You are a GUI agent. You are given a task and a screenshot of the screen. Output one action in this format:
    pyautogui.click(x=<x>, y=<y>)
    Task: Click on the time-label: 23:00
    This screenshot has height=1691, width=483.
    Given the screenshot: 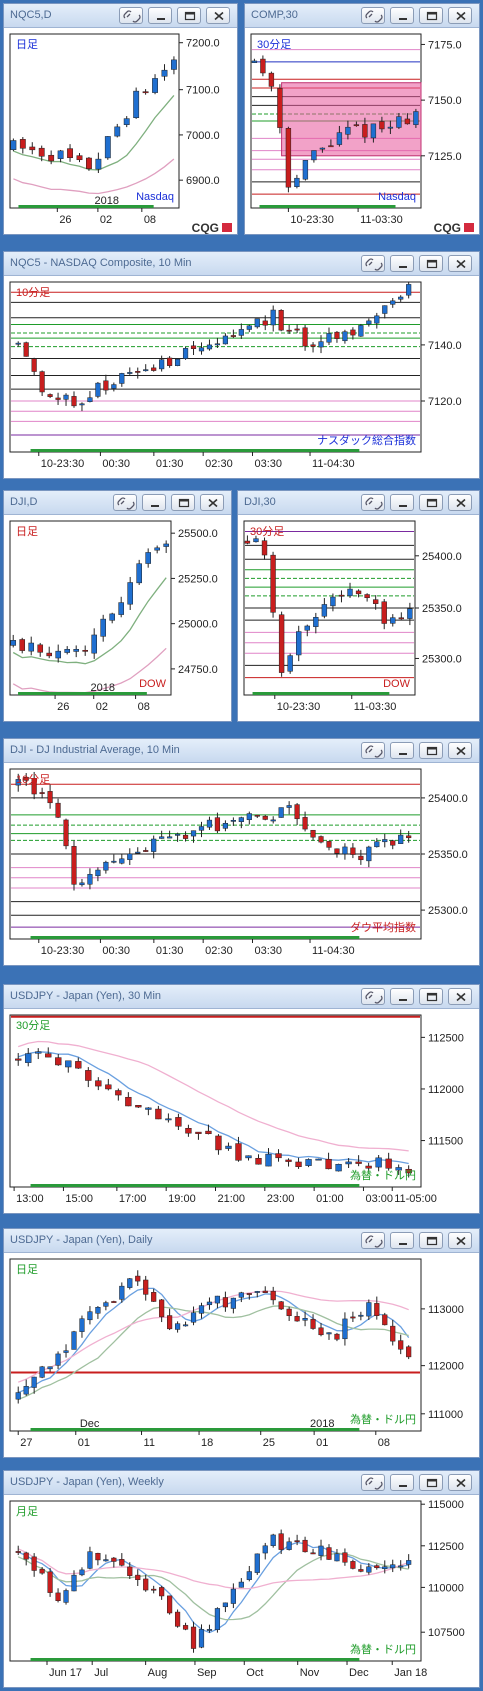 What is the action you would take?
    pyautogui.click(x=281, y=1199)
    